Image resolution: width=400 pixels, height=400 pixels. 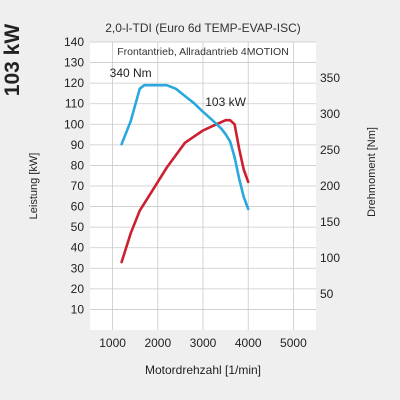 I want to click on chart-title: 2,0-l-TDI (Euro 6d TEMP-EVAP-ISC), so click(x=203, y=28).